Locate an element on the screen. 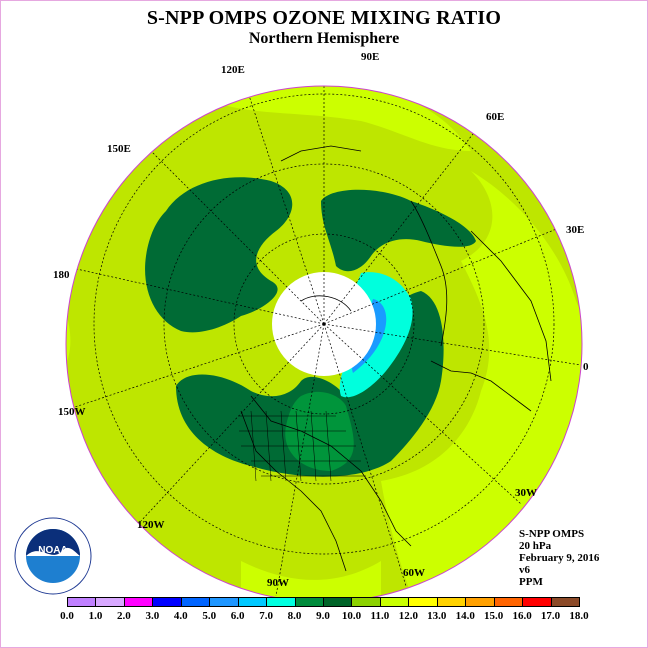 This screenshot has width=648, height=648. us-grid is located at coordinates (302, 446).